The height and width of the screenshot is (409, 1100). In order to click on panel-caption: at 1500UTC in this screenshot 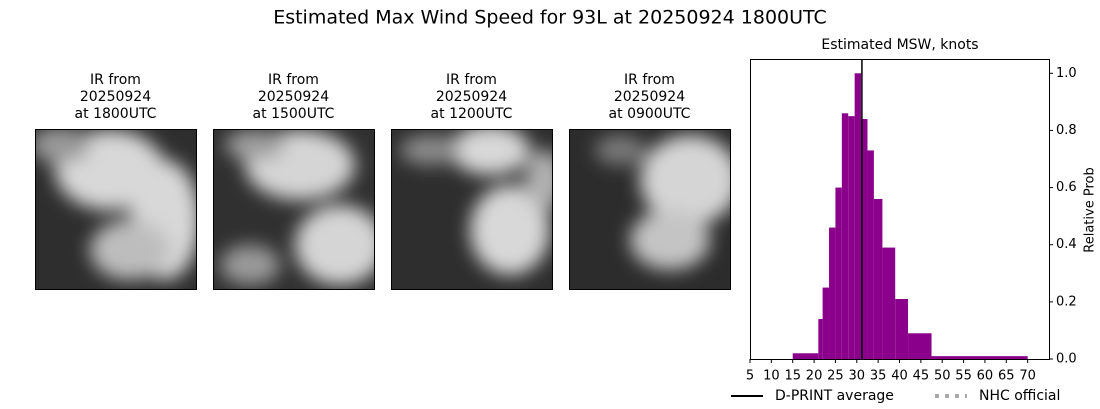, I will do `click(294, 114)`.